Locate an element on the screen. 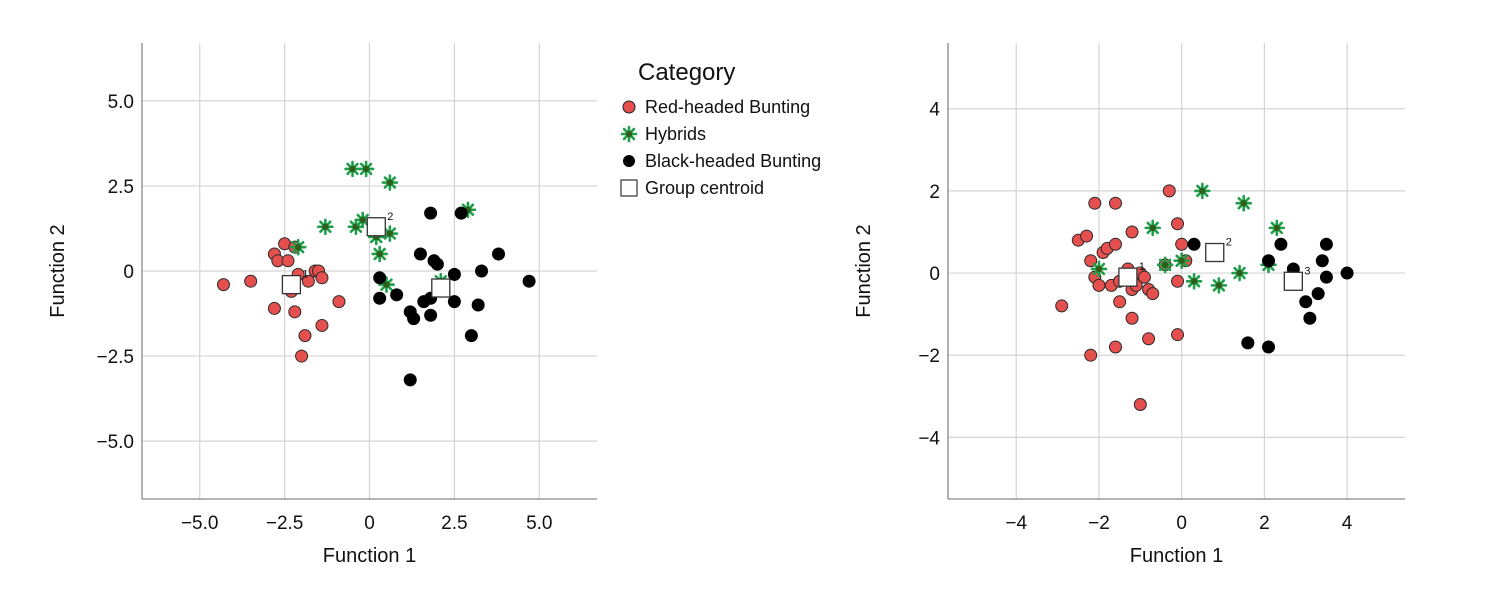 This screenshot has height=593, width=1490. x-tick-label: 4 is located at coordinates (1347, 523).